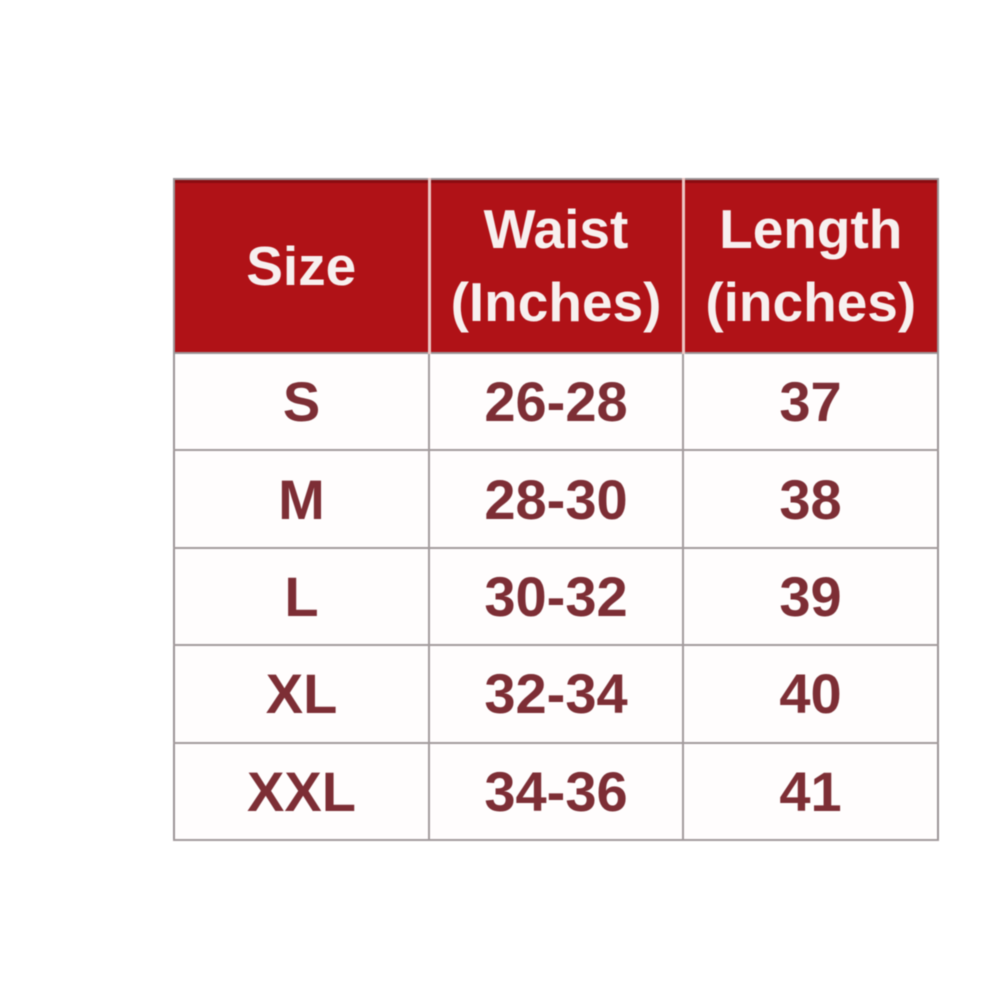 The width and height of the screenshot is (1000, 1000). I want to click on table-row-xl: XL 32-34 40, so click(556, 694).